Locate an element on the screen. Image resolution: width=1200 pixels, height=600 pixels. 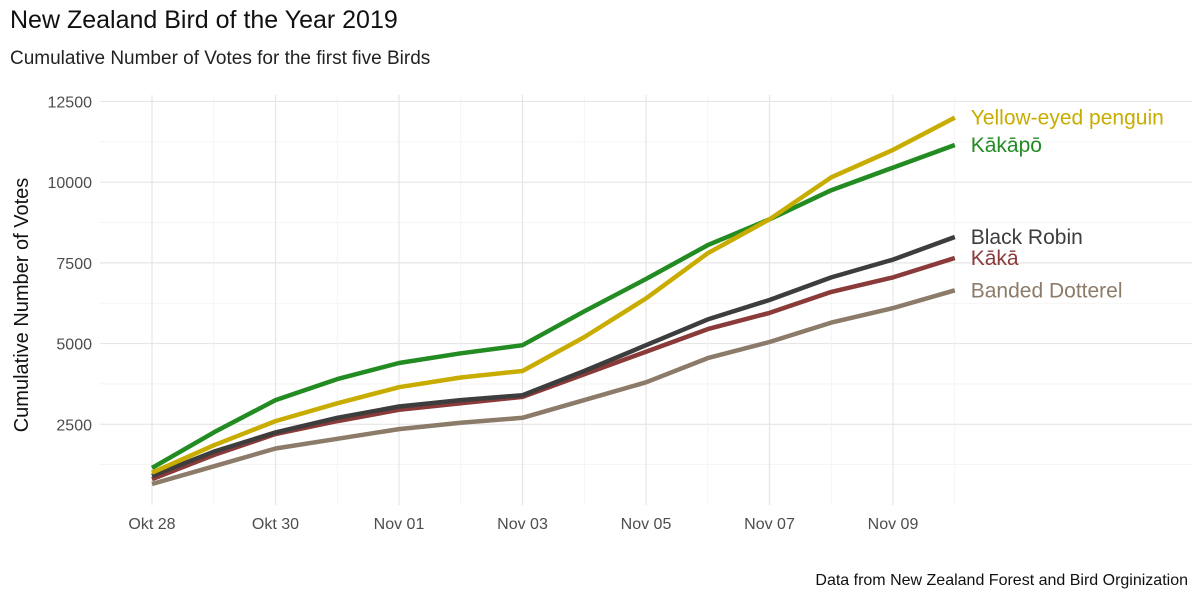
y-tick-label: 7500 is located at coordinates (74, 264).